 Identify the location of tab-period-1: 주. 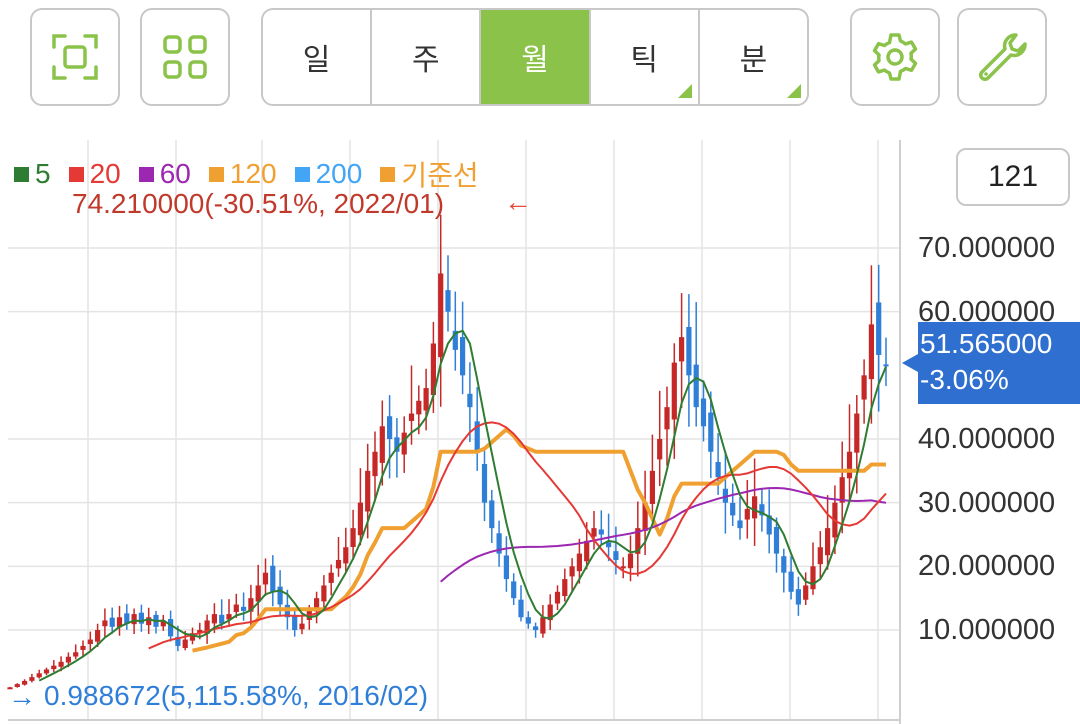
(427, 57).